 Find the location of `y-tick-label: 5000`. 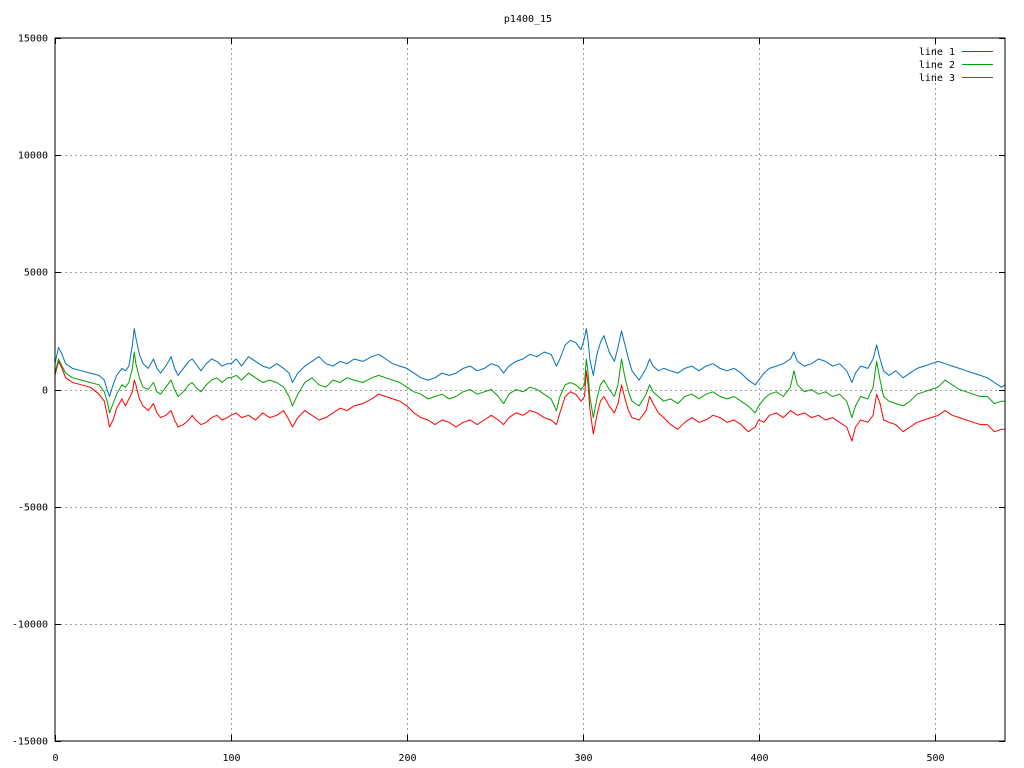

y-tick-label: 5000 is located at coordinates (36, 273).